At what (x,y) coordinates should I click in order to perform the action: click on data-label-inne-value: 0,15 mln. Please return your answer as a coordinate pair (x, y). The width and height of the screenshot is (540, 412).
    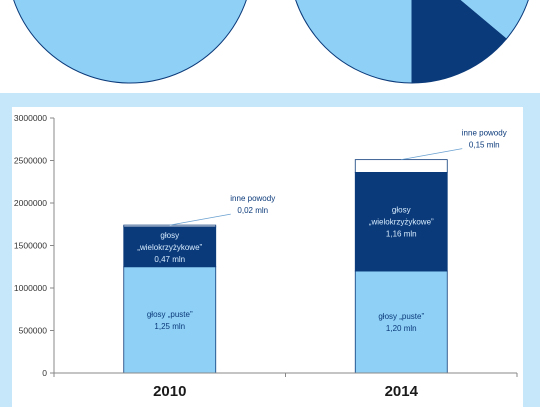
    Looking at the image, I should click on (484, 145).